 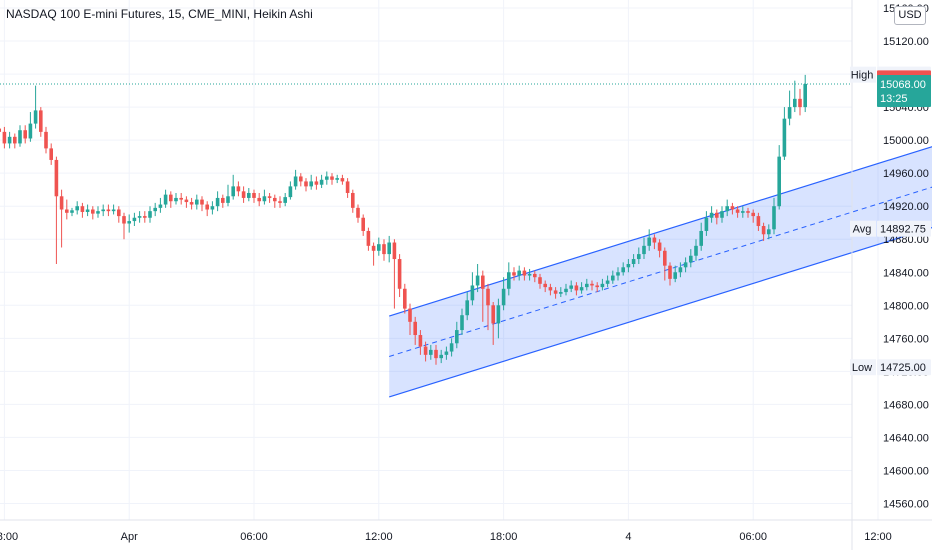 I want to click on y-tick-label: 14840.00, so click(x=906, y=273).